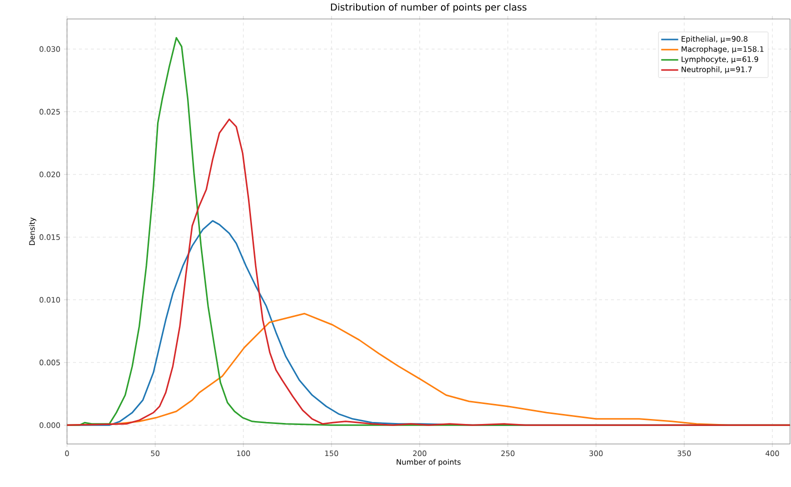 The height and width of the screenshot is (487, 791). Describe the element at coordinates (428, 7) in the screenshot. I see `chart-title: Distribution of number of points per class` at that location.